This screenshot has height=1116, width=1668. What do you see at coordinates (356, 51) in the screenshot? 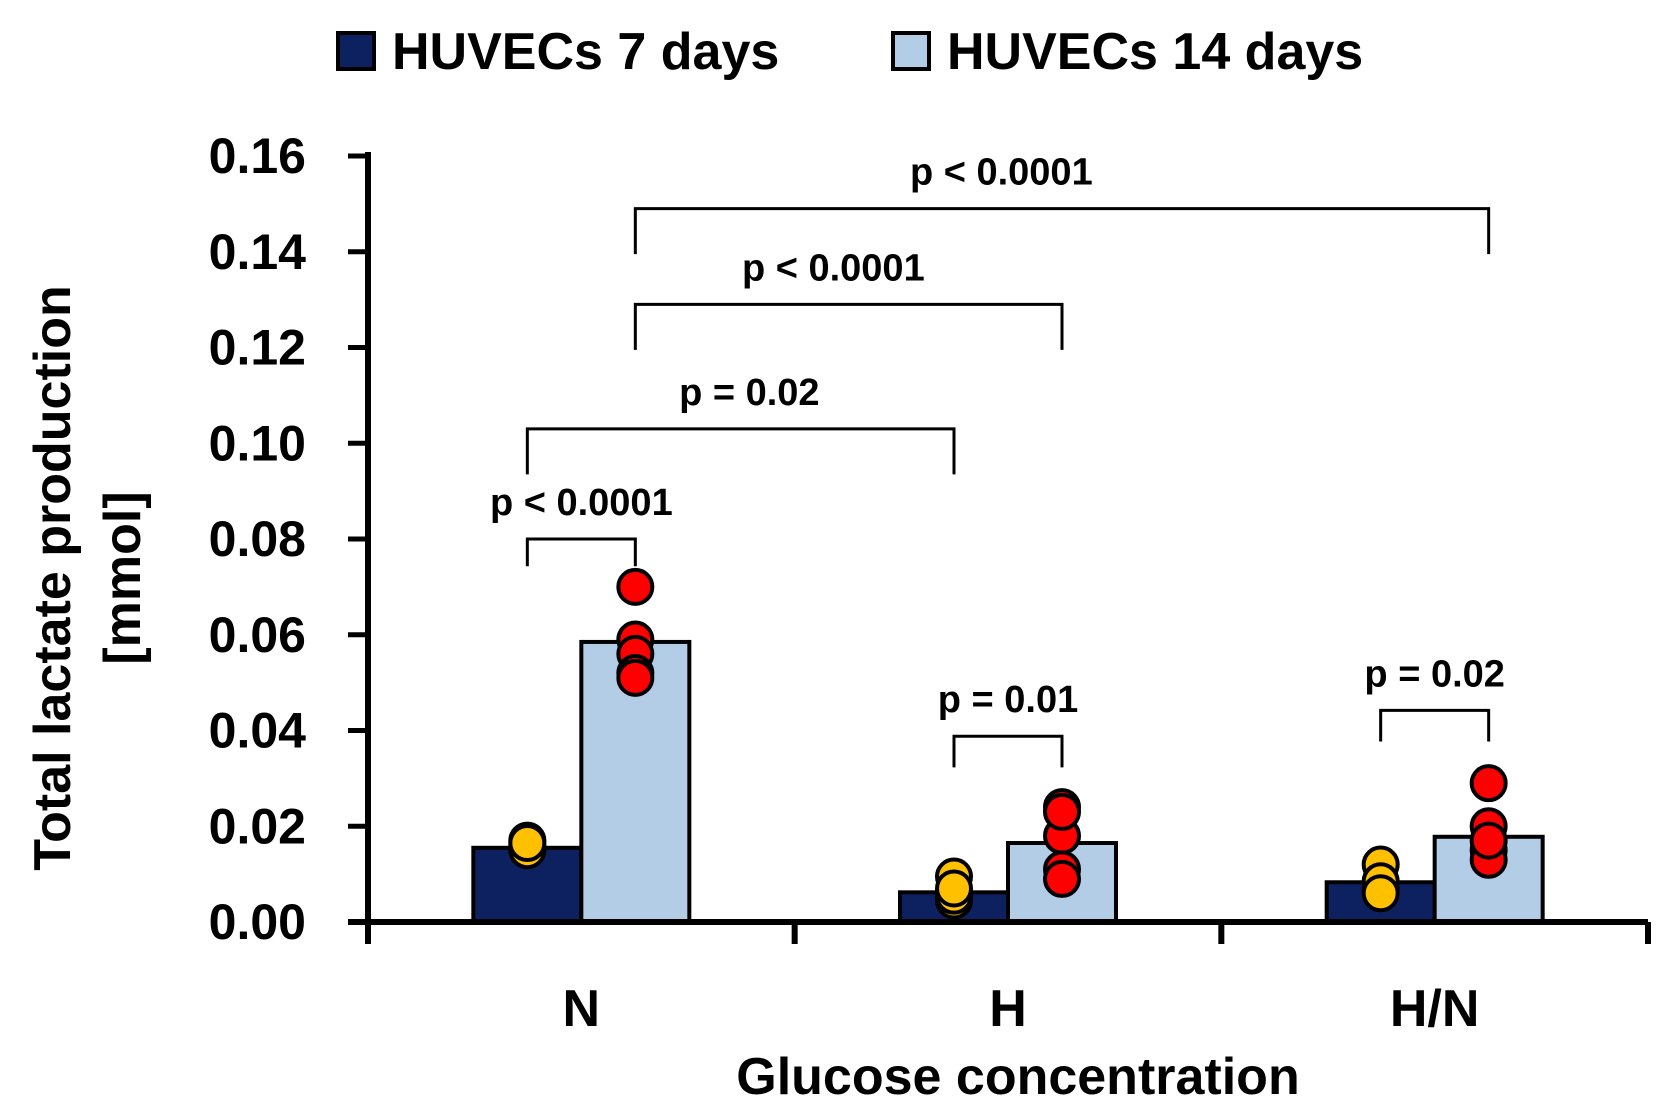
I see `legend-swatch-7-days` at bounding box center [356, 51].